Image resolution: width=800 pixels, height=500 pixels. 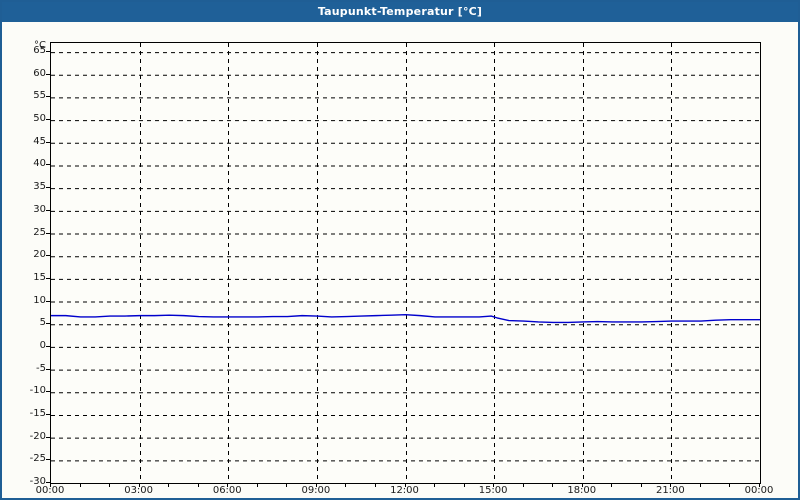 What do you see at coordinates (39, 141) in the screenshot?
I see `y-axis-tick-label: 45` at bounding box center [39, 141].